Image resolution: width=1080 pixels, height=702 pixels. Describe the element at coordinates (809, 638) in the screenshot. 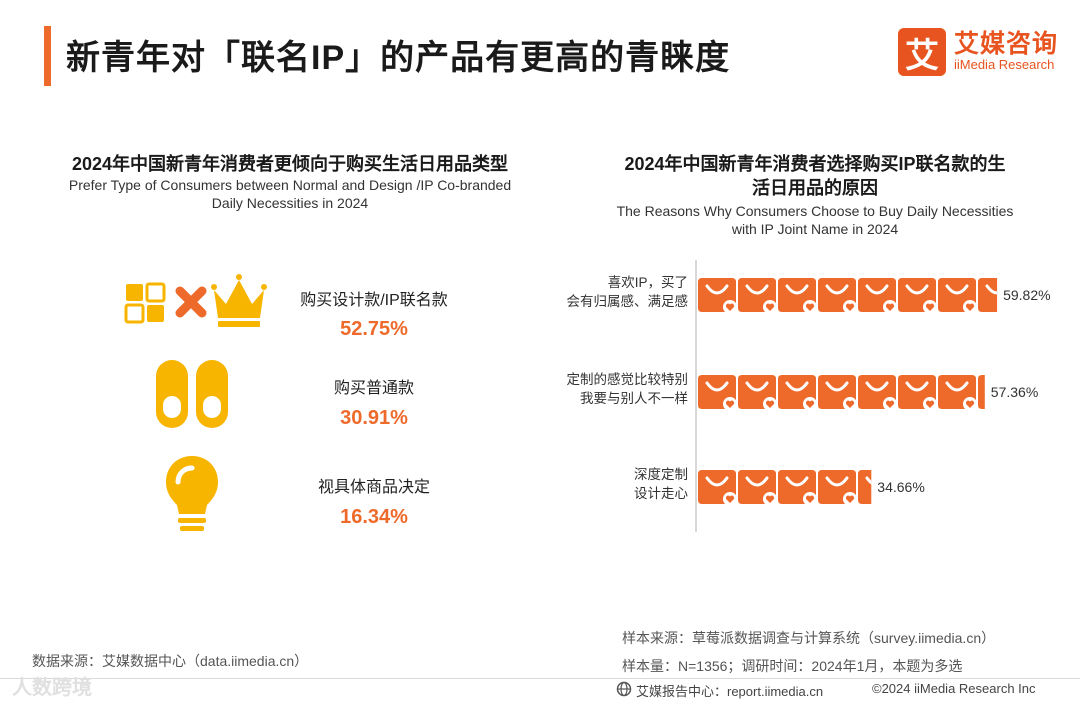

I see `sample-source: 样本来源：草莓派数据调查与计算系统（survey.iimedia.cn）` at that location.